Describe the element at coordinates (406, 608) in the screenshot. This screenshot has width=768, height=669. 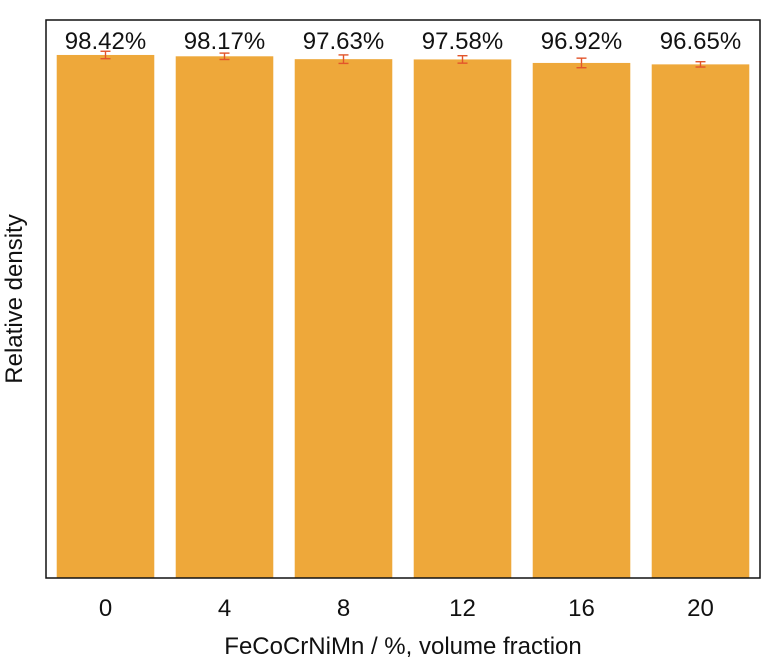
I see `x-tick-labels: 0 4 8 12 16 20` at that location.